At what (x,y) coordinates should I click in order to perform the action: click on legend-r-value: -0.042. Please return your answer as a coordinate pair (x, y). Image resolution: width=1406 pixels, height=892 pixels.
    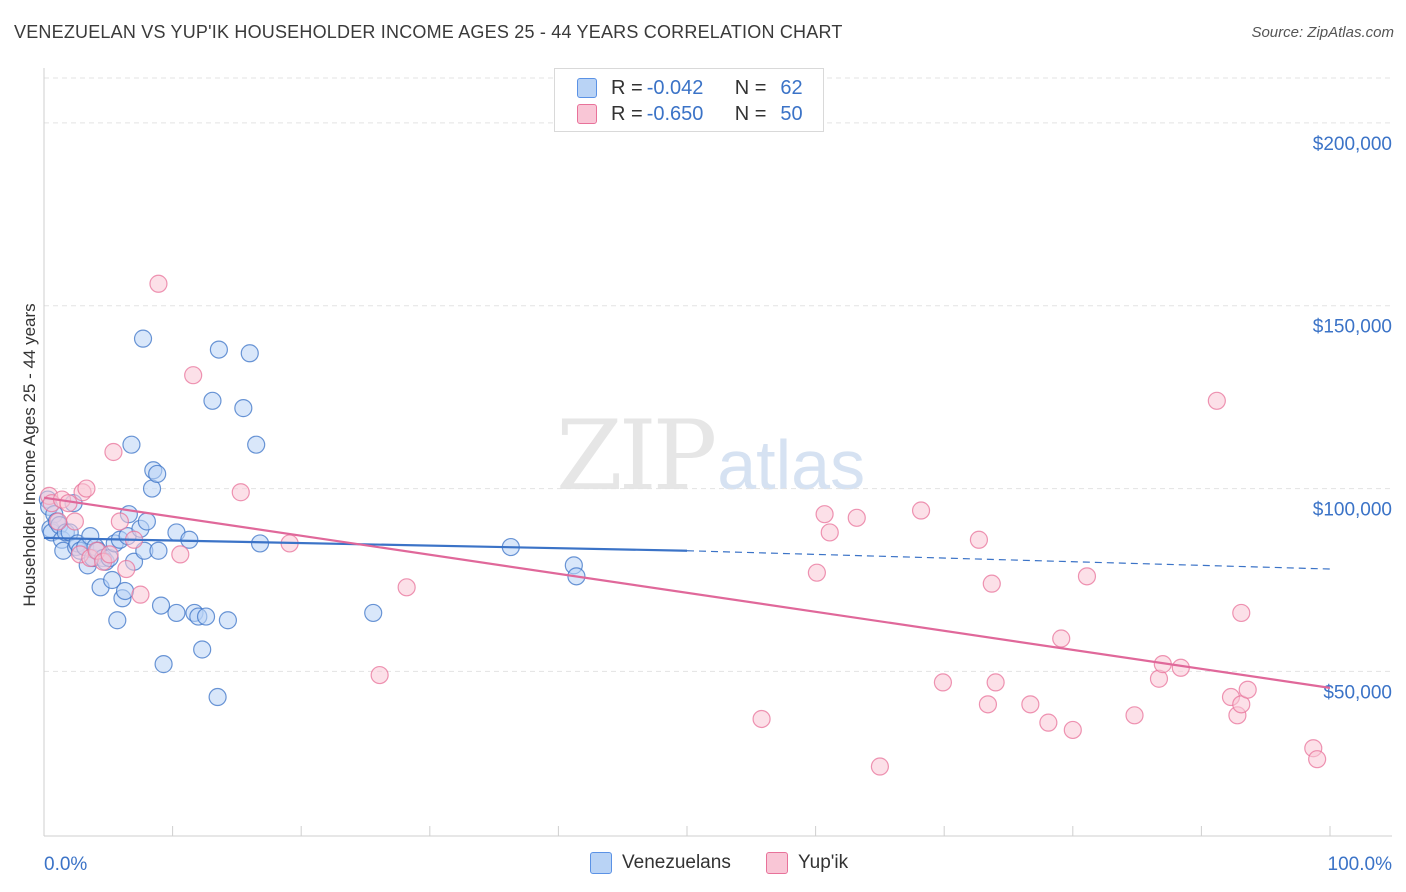
    Looking at the image, I should click on (675, 87).